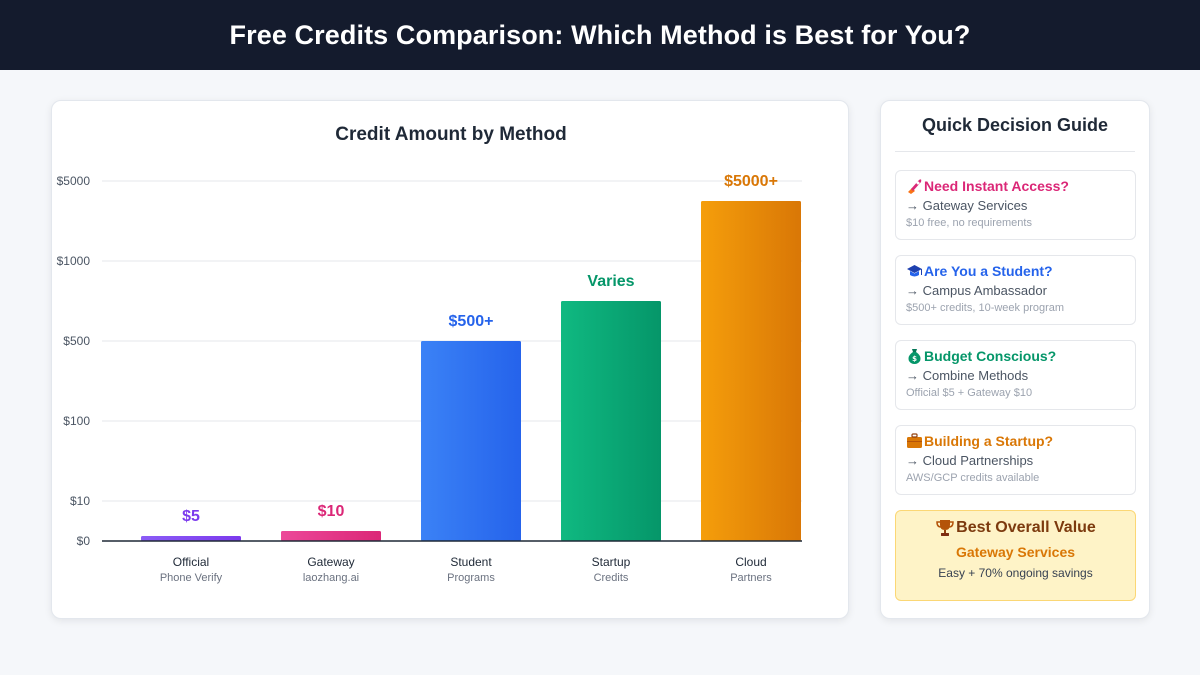  What do you see at coordinates (751, 578) in the screenshot?
I see `x-sub-label: Partners` at bounding box center [751, 578].